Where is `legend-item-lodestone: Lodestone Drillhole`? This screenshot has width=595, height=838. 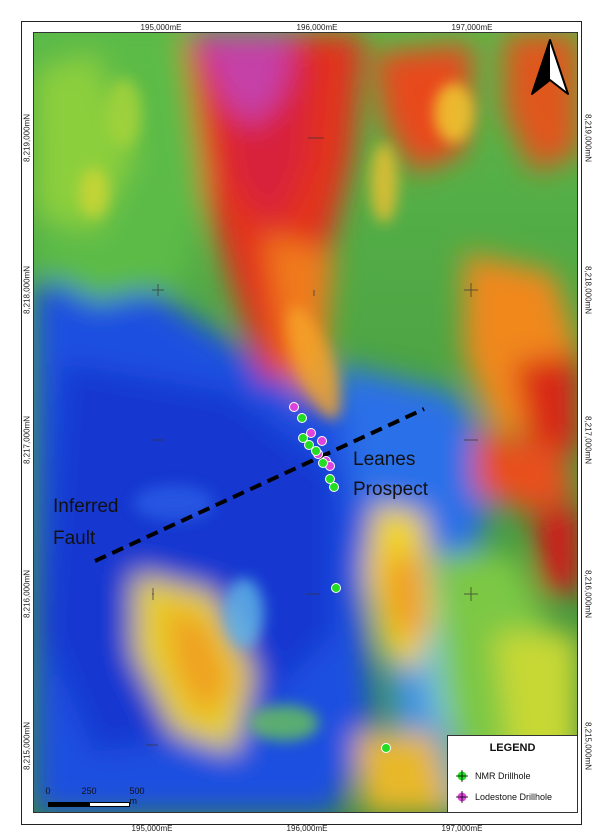 legend-item-lodestone: Lodestone Drillhole is located at coordinates (504, 797).